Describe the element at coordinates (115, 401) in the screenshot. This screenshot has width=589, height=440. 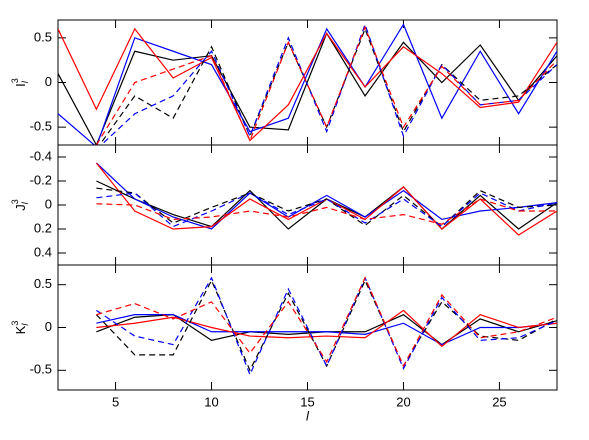
I see `x-tick-label: 5` at that location.